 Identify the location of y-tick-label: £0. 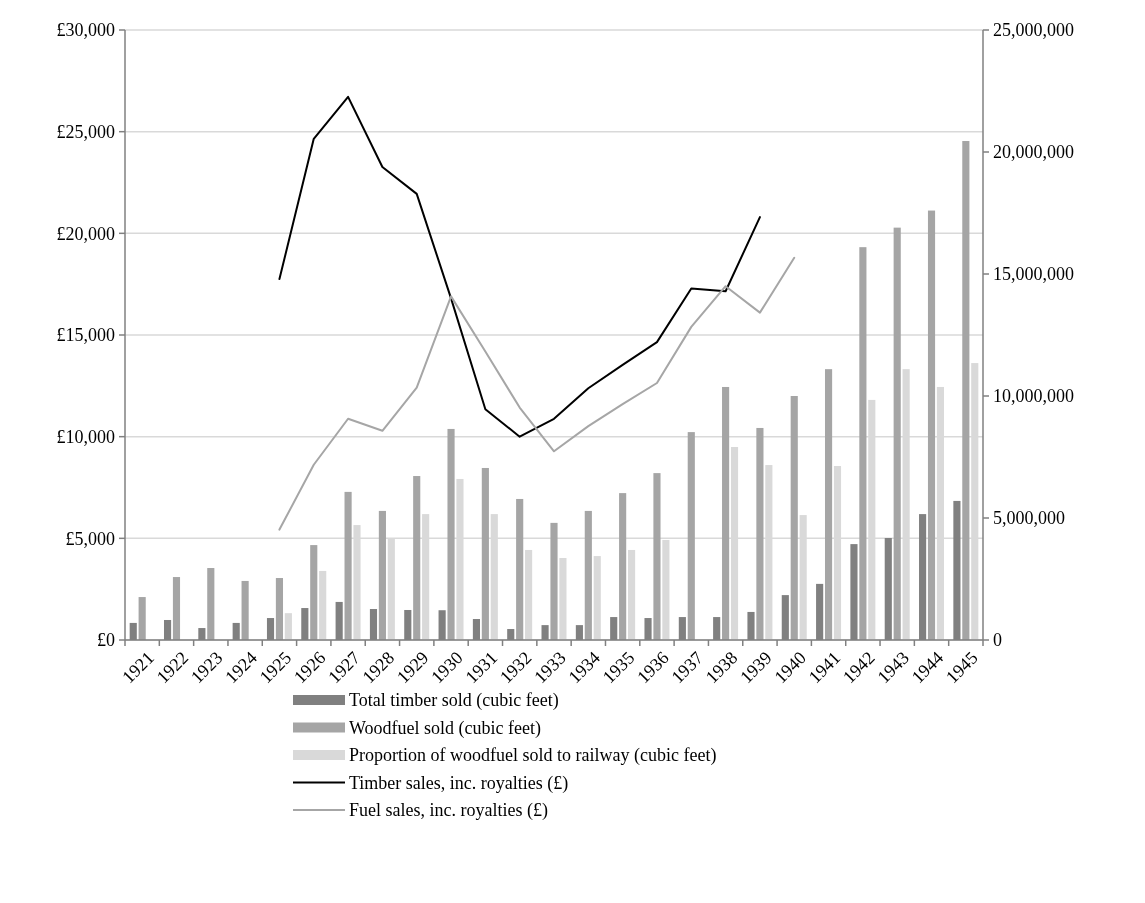
(106, 640).